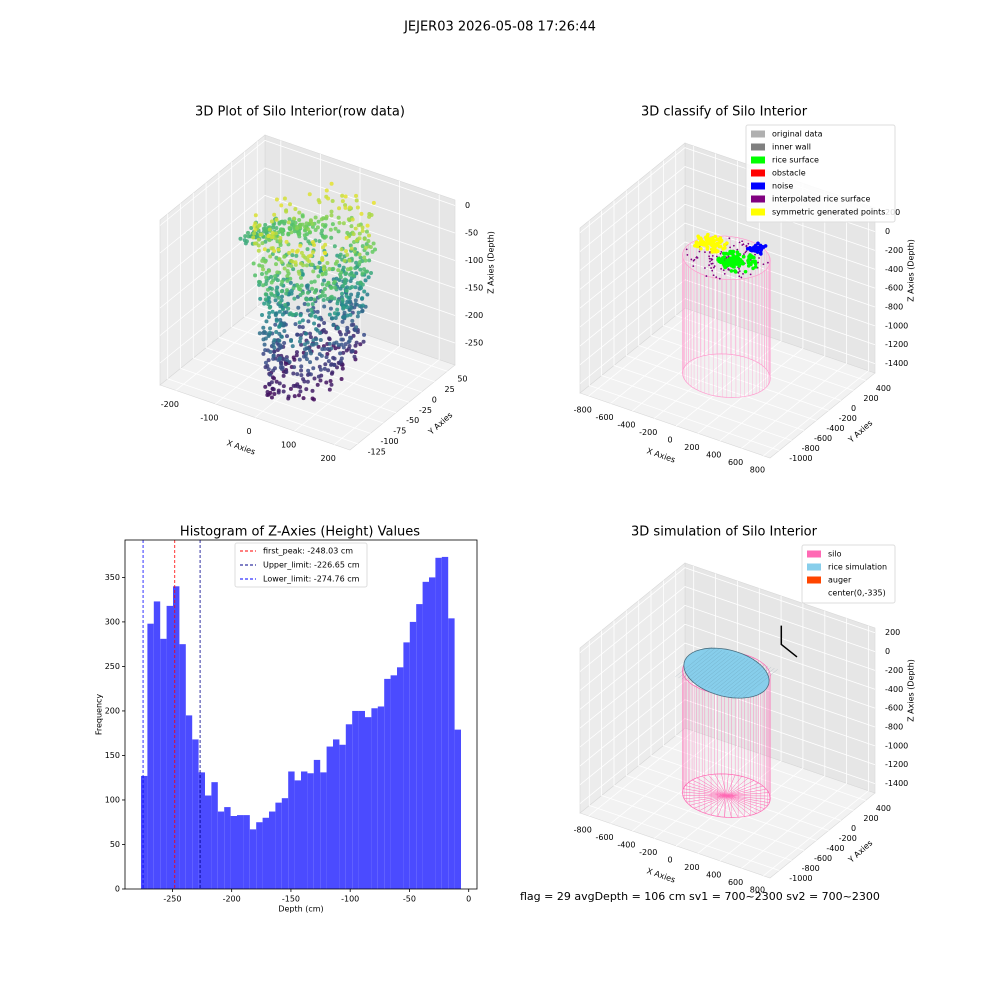 The image size is (1000, 1004). I want to click on z-axis-label: Z Axies (Depth), so click(911, 270).